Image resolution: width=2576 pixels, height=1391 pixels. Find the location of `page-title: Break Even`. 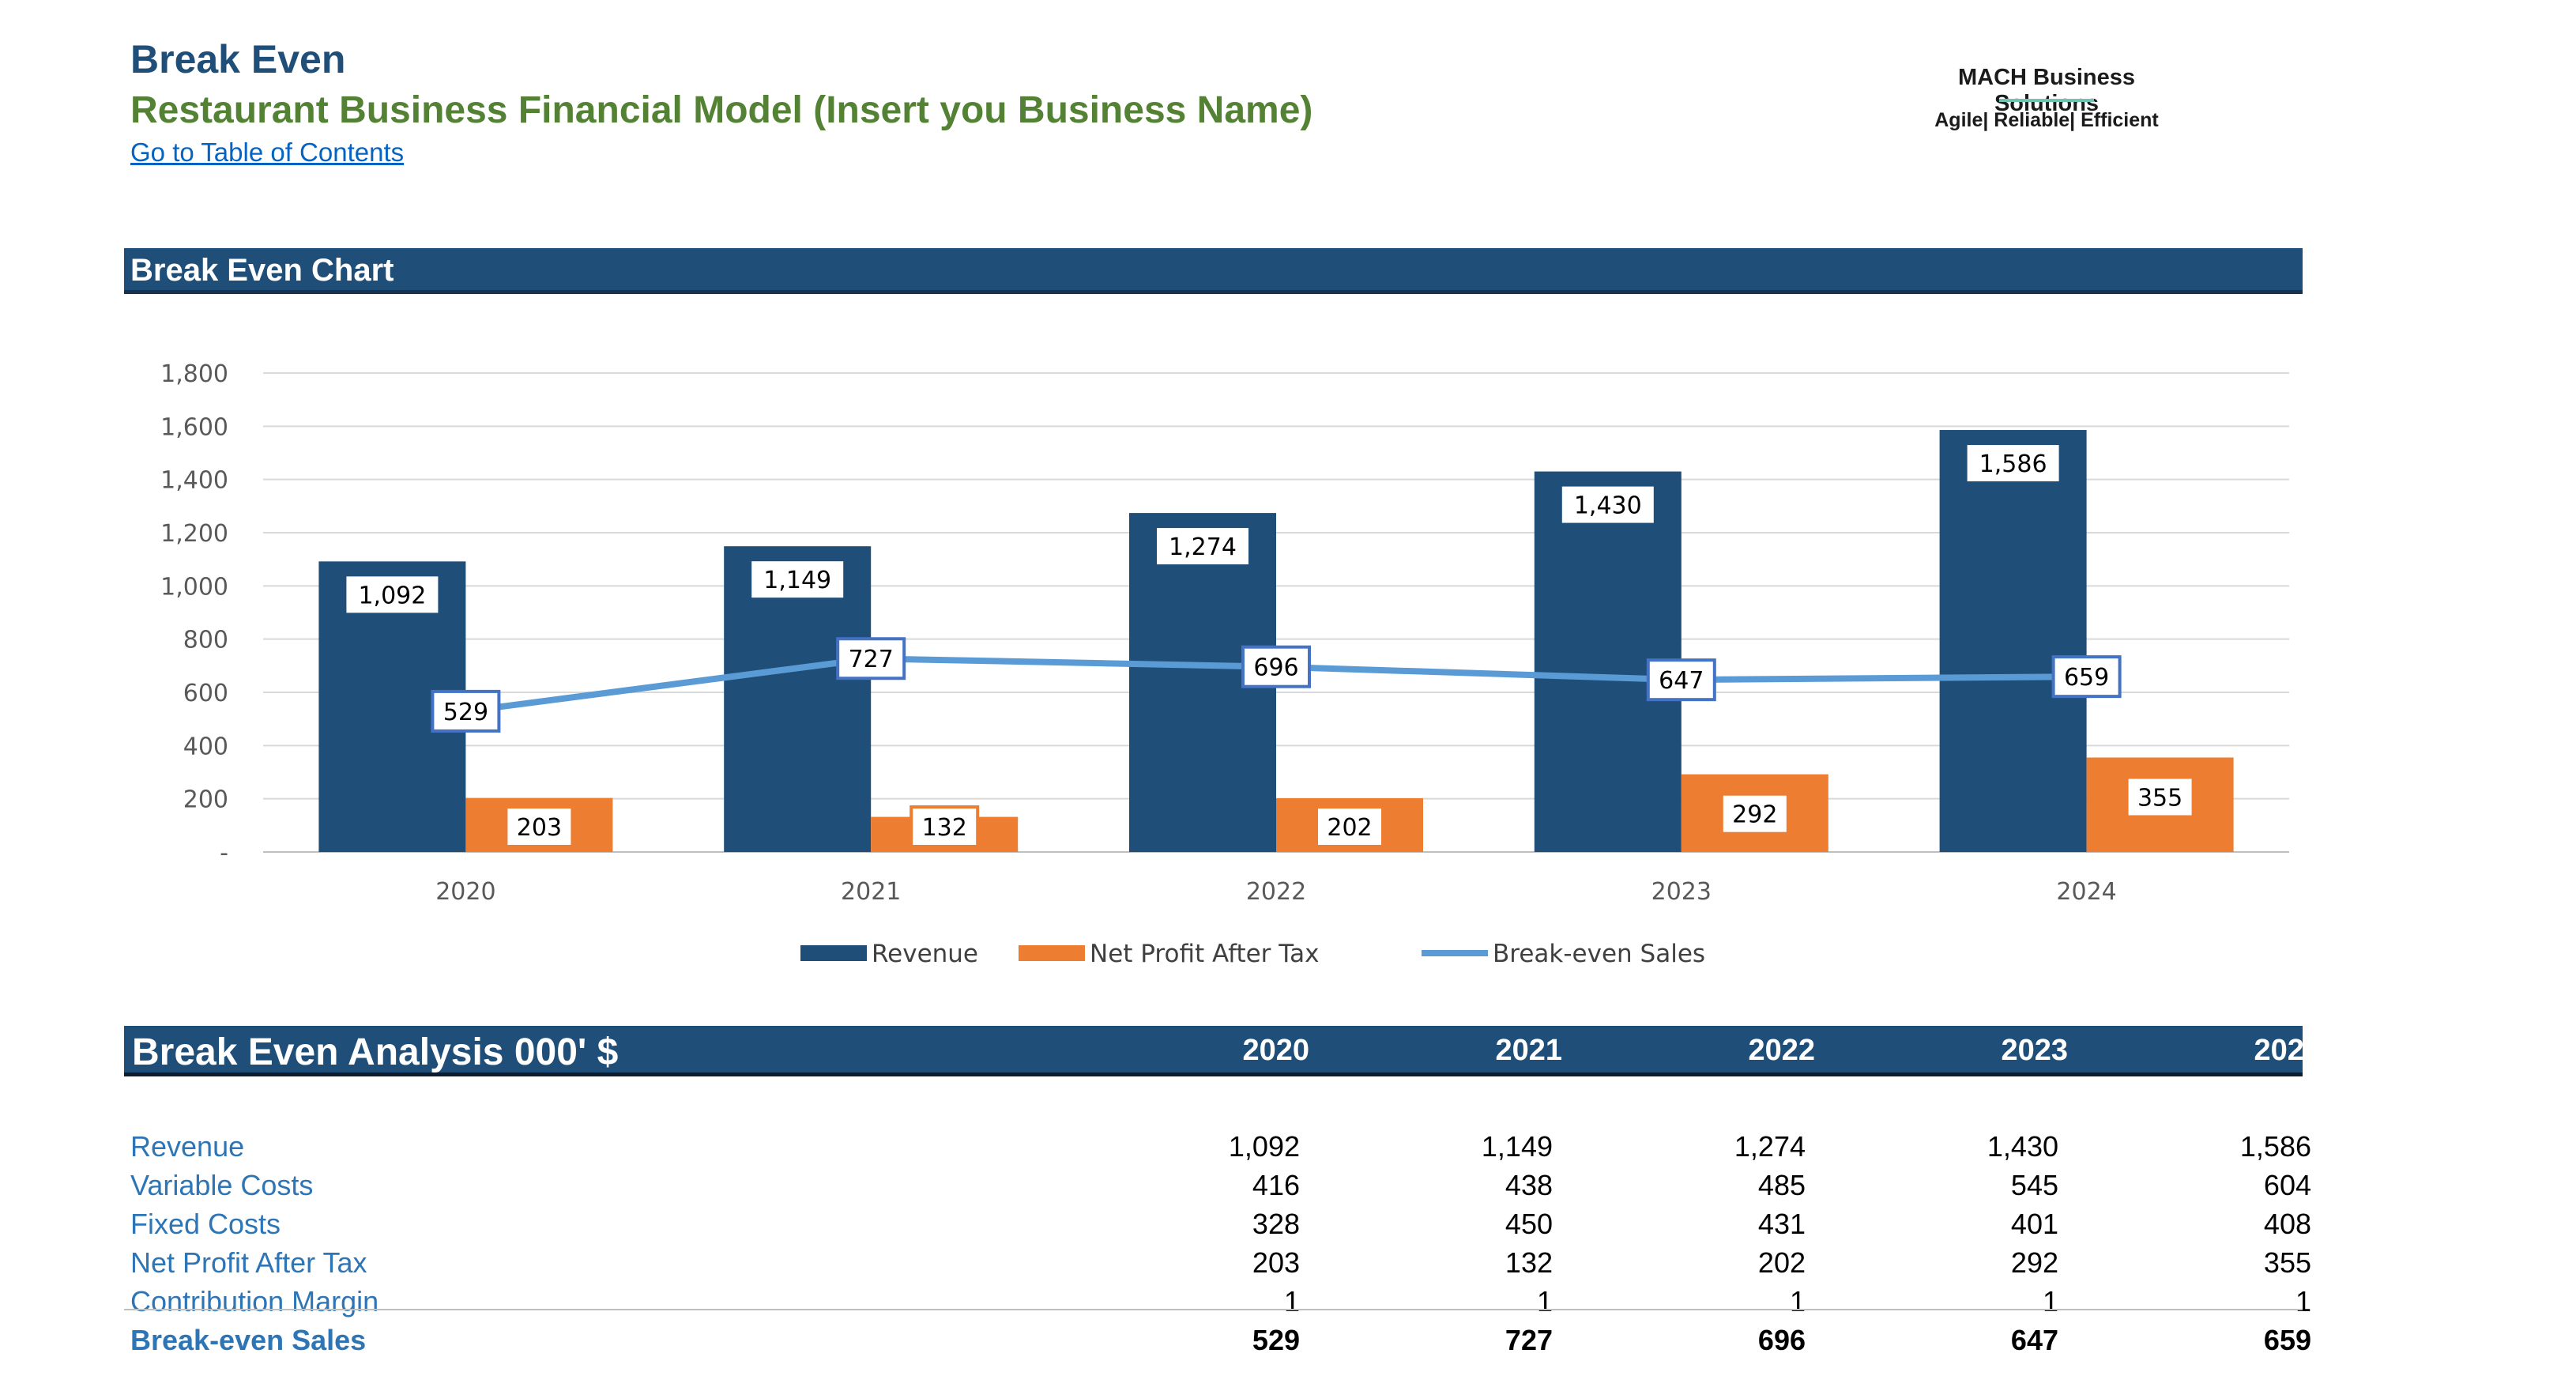

page-title: Break Even is located at coordinates (238, 59).